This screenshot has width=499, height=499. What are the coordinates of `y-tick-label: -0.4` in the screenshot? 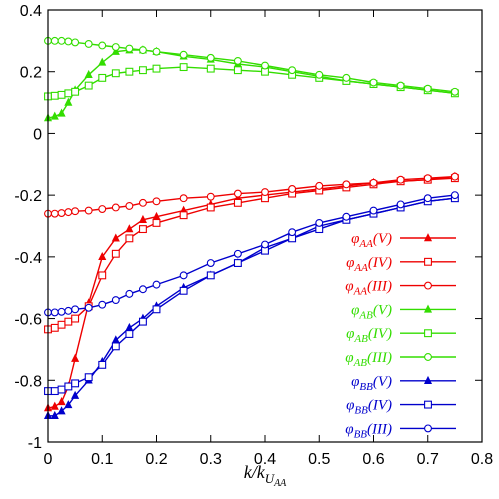 It's located at (28, 258).